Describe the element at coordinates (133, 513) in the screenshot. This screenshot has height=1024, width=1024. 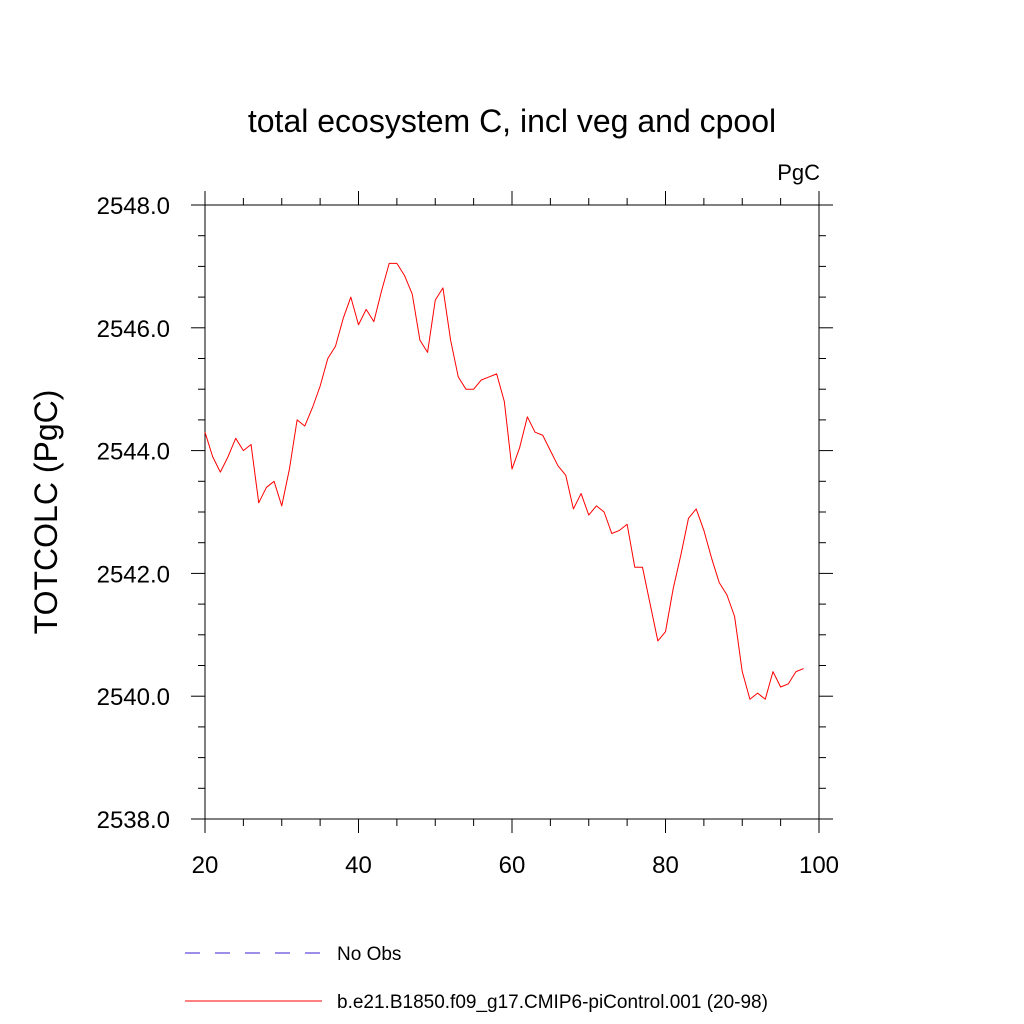
I see `y-tick-labels: 2538.0 2540.0 2542.0 2544.0 2546.0 2548.0` at that location.